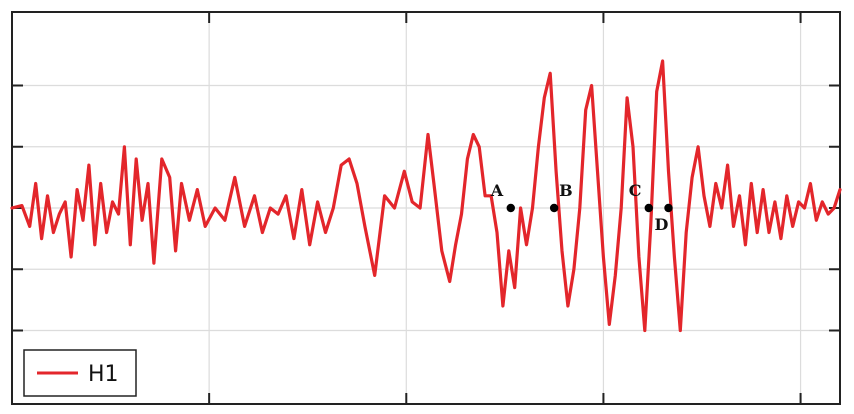  Describe the element at coordinates (668, 208) in the screenshot. I see `point-marker-d` at that location.